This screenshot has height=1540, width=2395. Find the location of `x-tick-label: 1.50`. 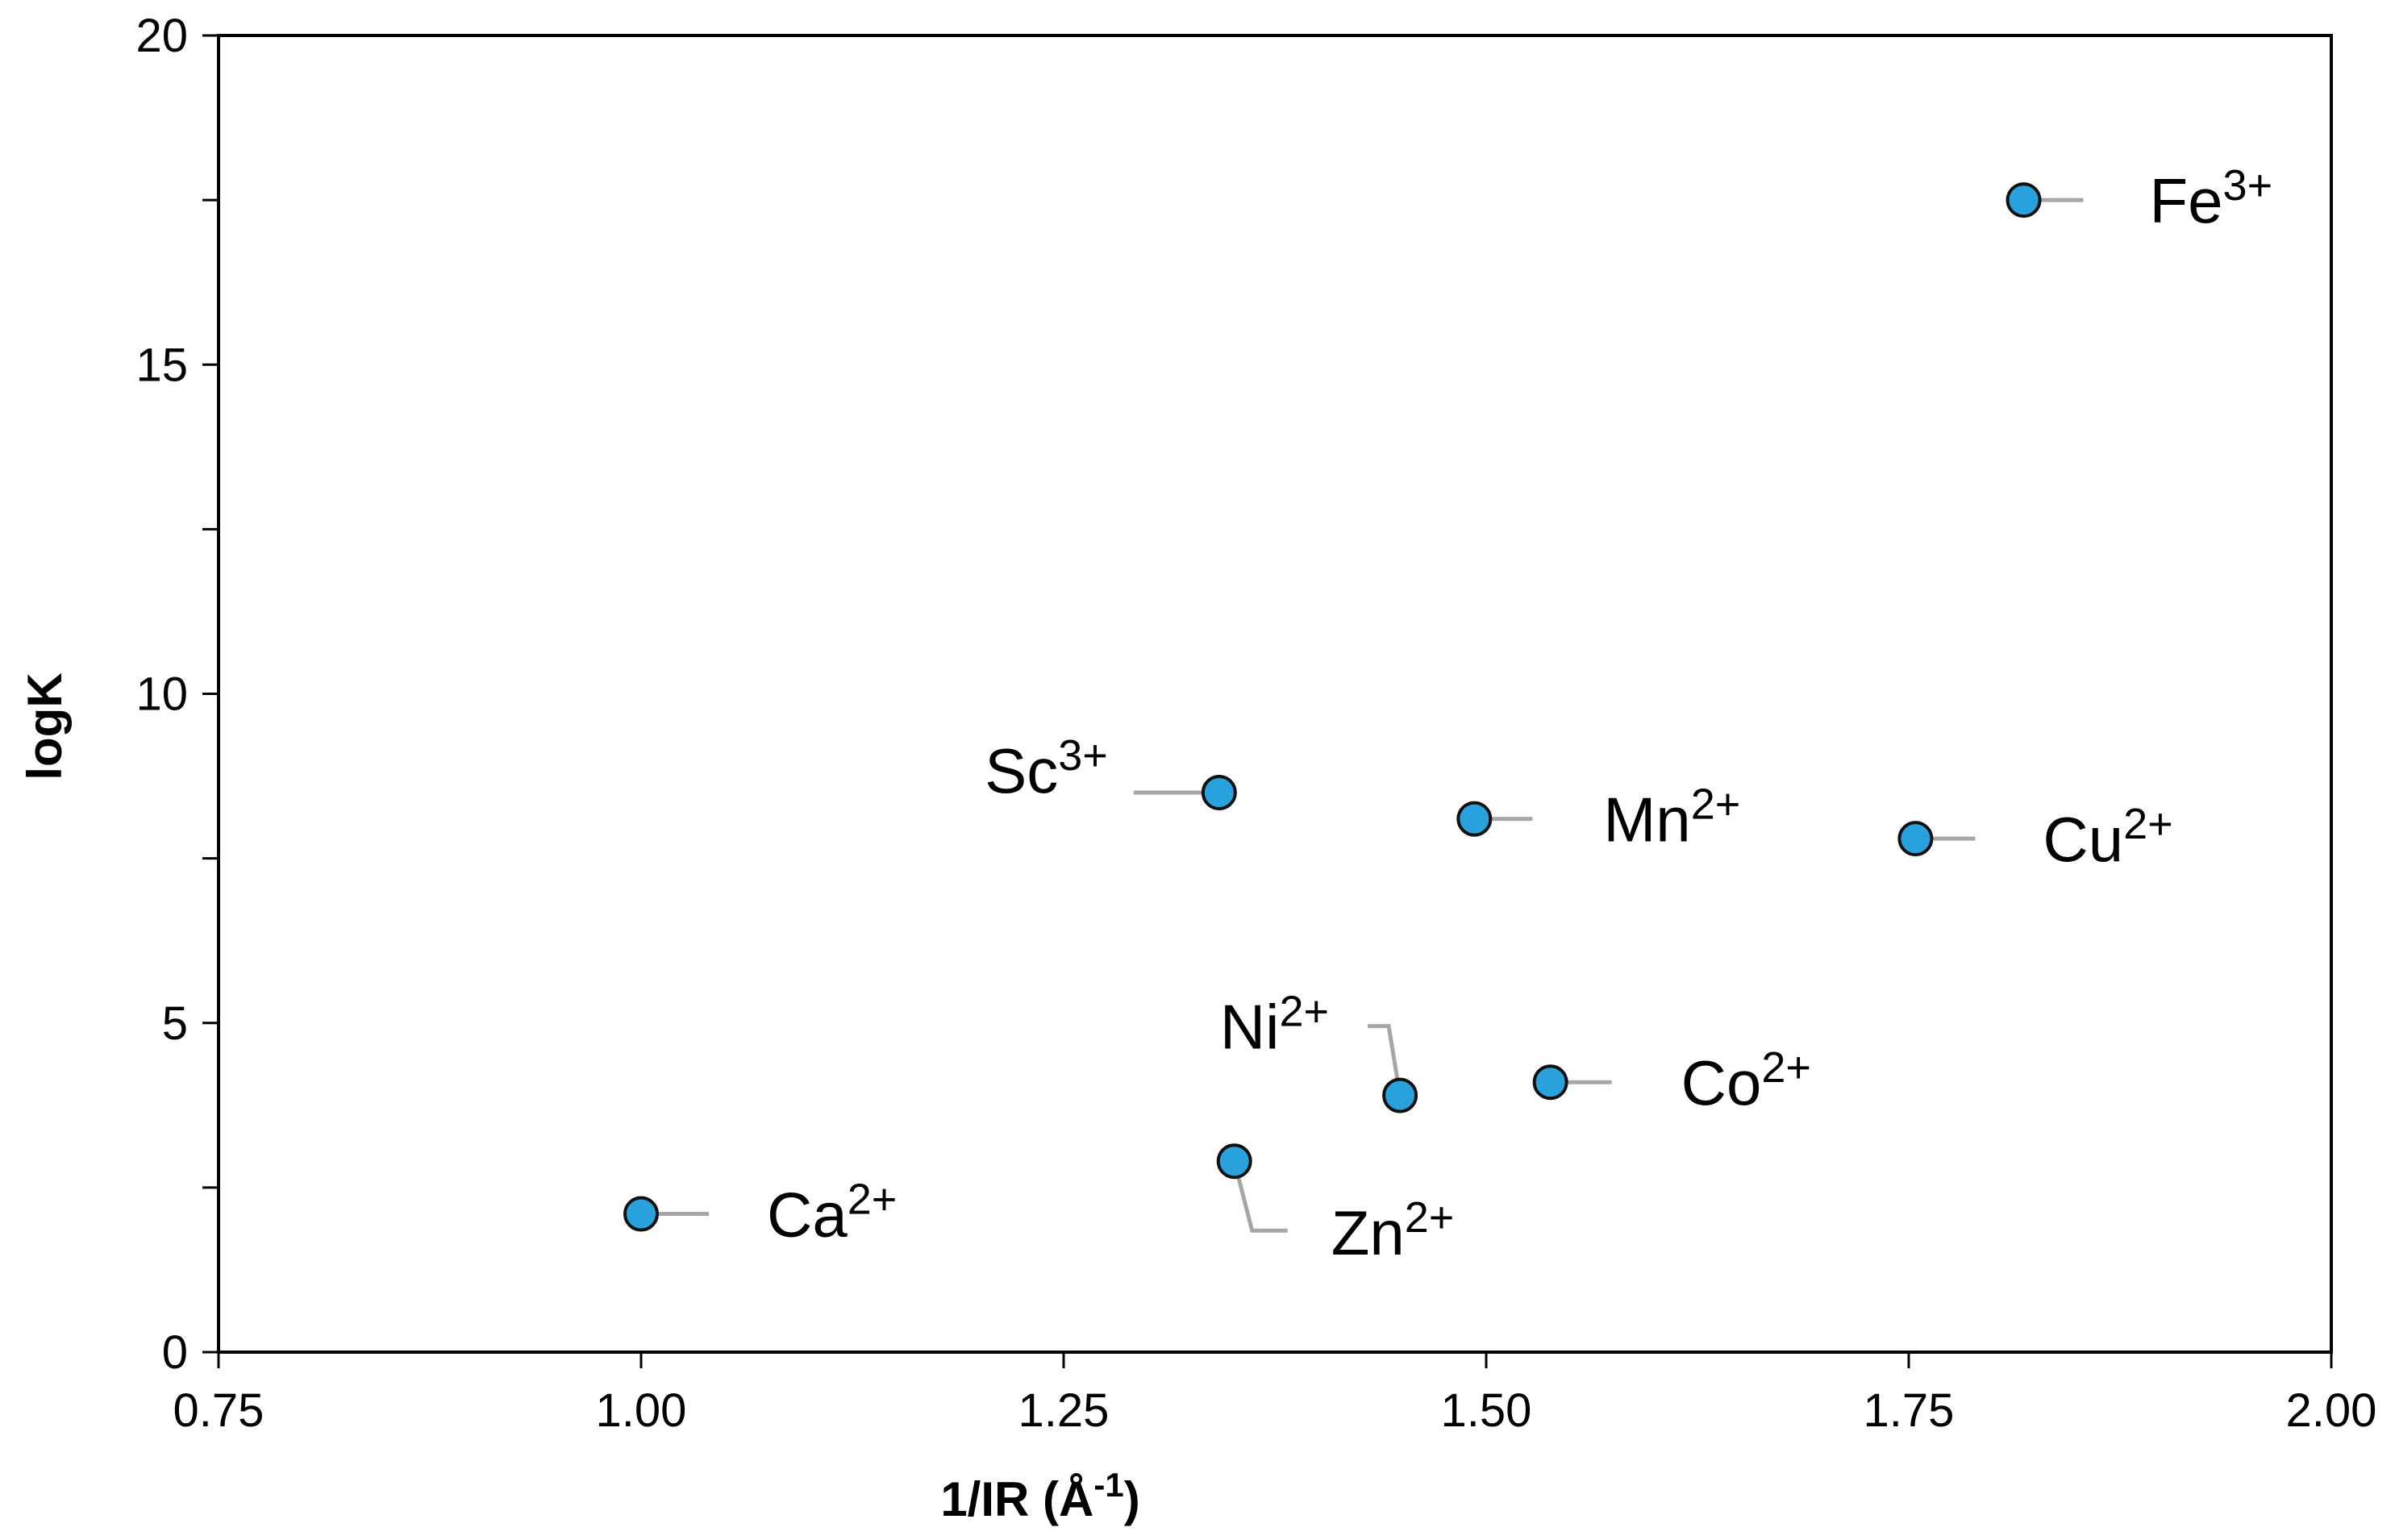

x-tick-label: 1.50 is located at coordinates (1487, 1410).